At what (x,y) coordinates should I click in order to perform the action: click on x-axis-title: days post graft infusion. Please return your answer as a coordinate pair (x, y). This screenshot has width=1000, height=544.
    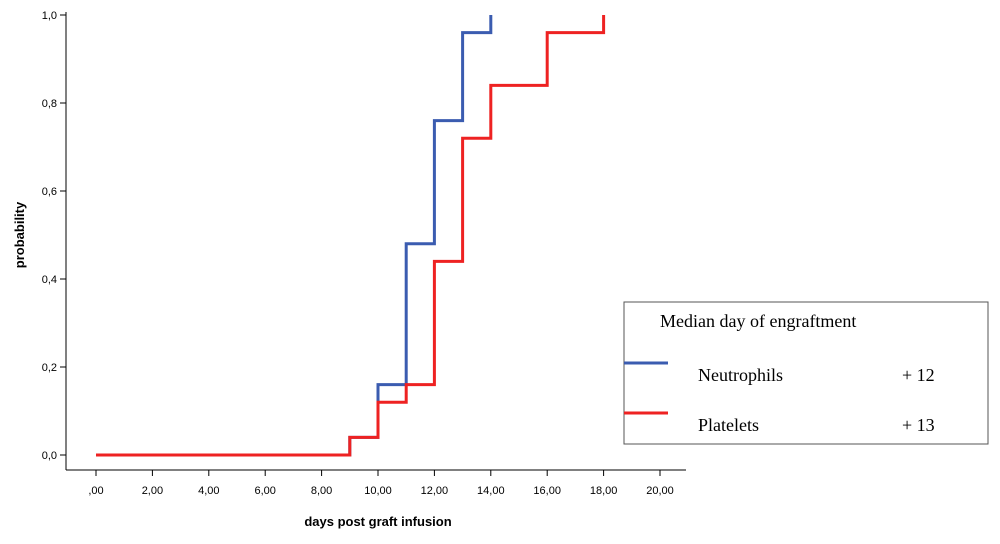
    Looking at the image, I should click on (377, 521).